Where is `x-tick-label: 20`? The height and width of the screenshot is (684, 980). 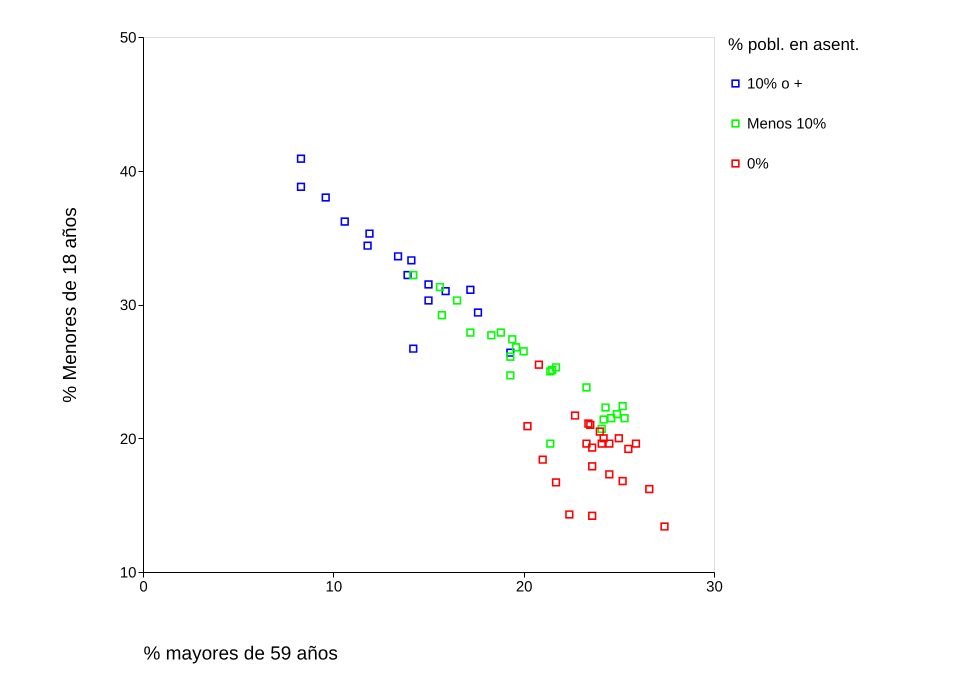 x-tick-label: 20 is located at coordinates (524, 587).